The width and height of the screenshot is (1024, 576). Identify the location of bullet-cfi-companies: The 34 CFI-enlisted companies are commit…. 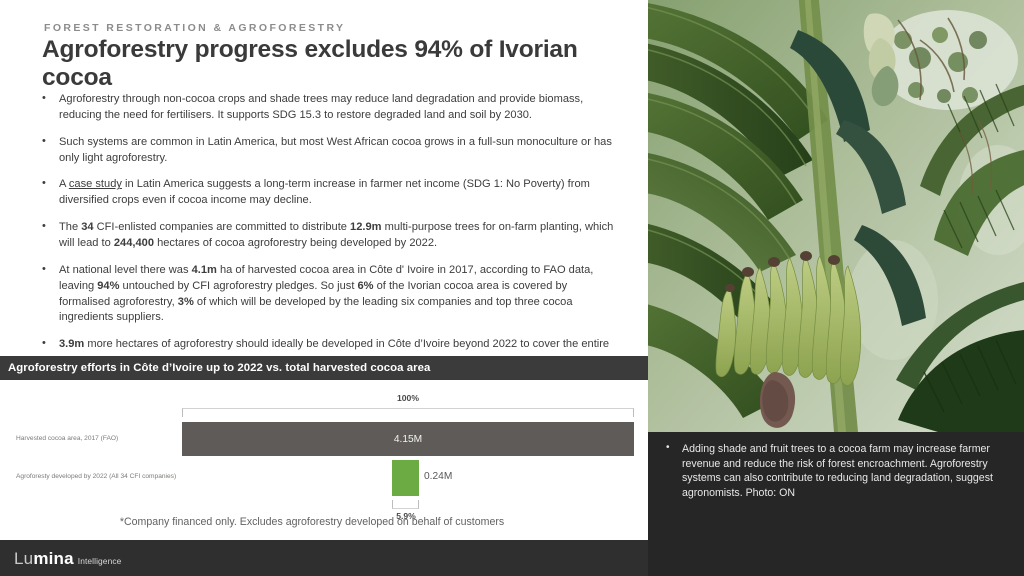
(328, 235).